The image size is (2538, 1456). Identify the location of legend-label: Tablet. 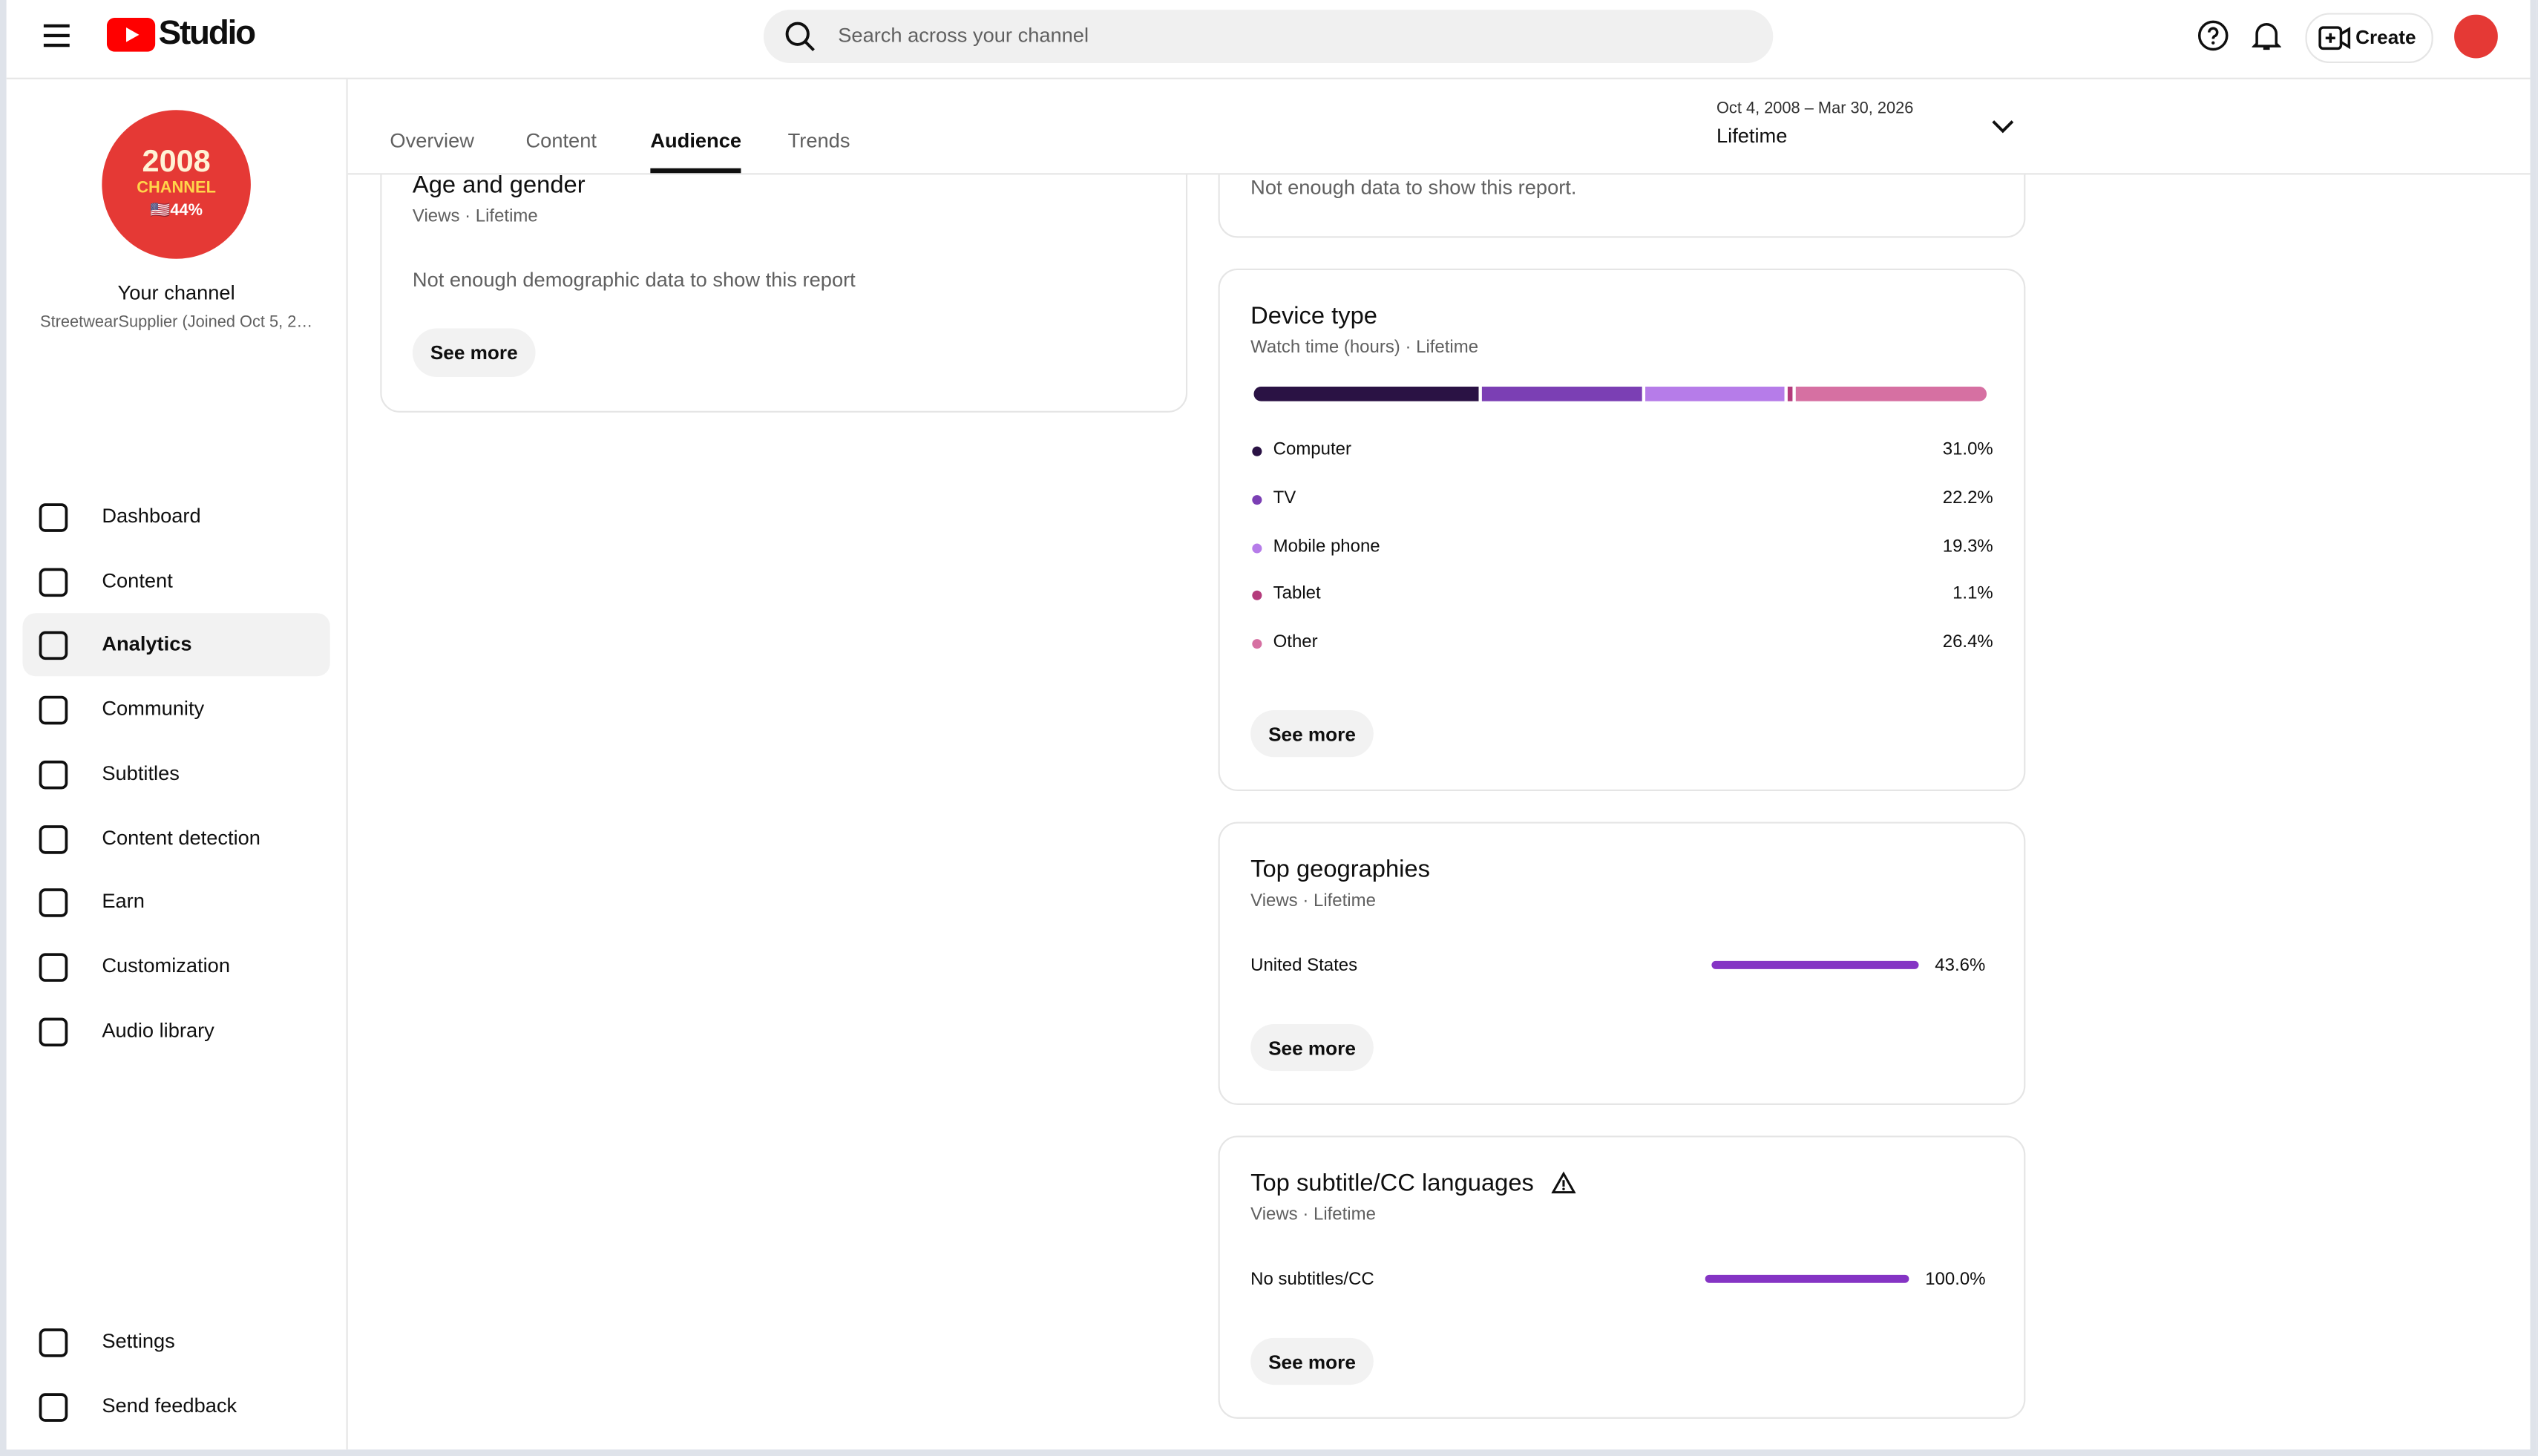
(1297, 594).